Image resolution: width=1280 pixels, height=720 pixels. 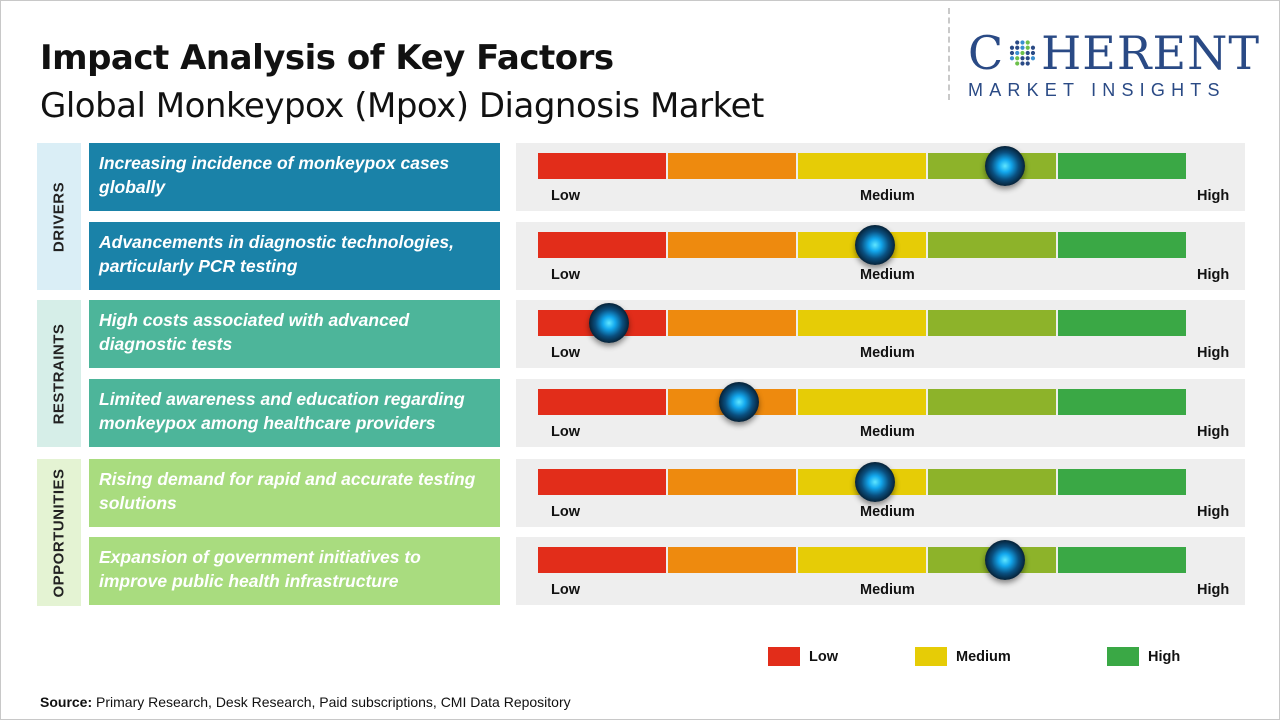 I want to click on category-label: DRIVERS, so click(x=59, y=216).